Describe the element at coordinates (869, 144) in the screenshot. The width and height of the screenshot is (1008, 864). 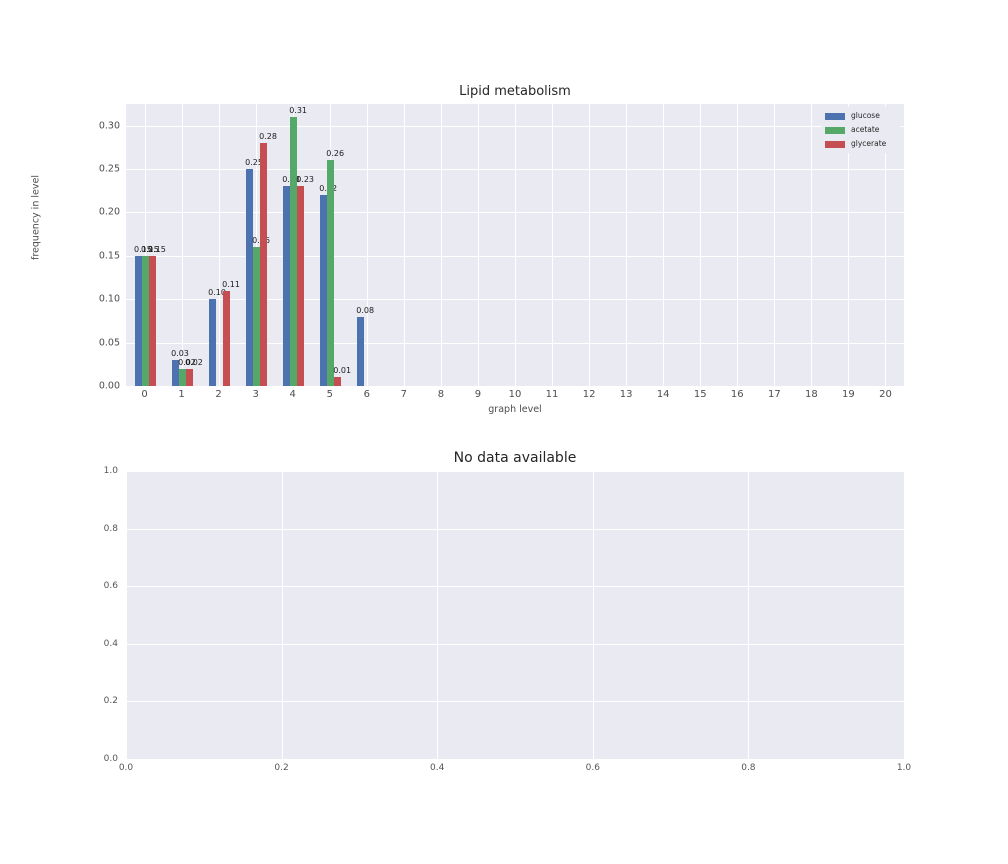
I see `legend-label-glycerate: glycerate` at that location.